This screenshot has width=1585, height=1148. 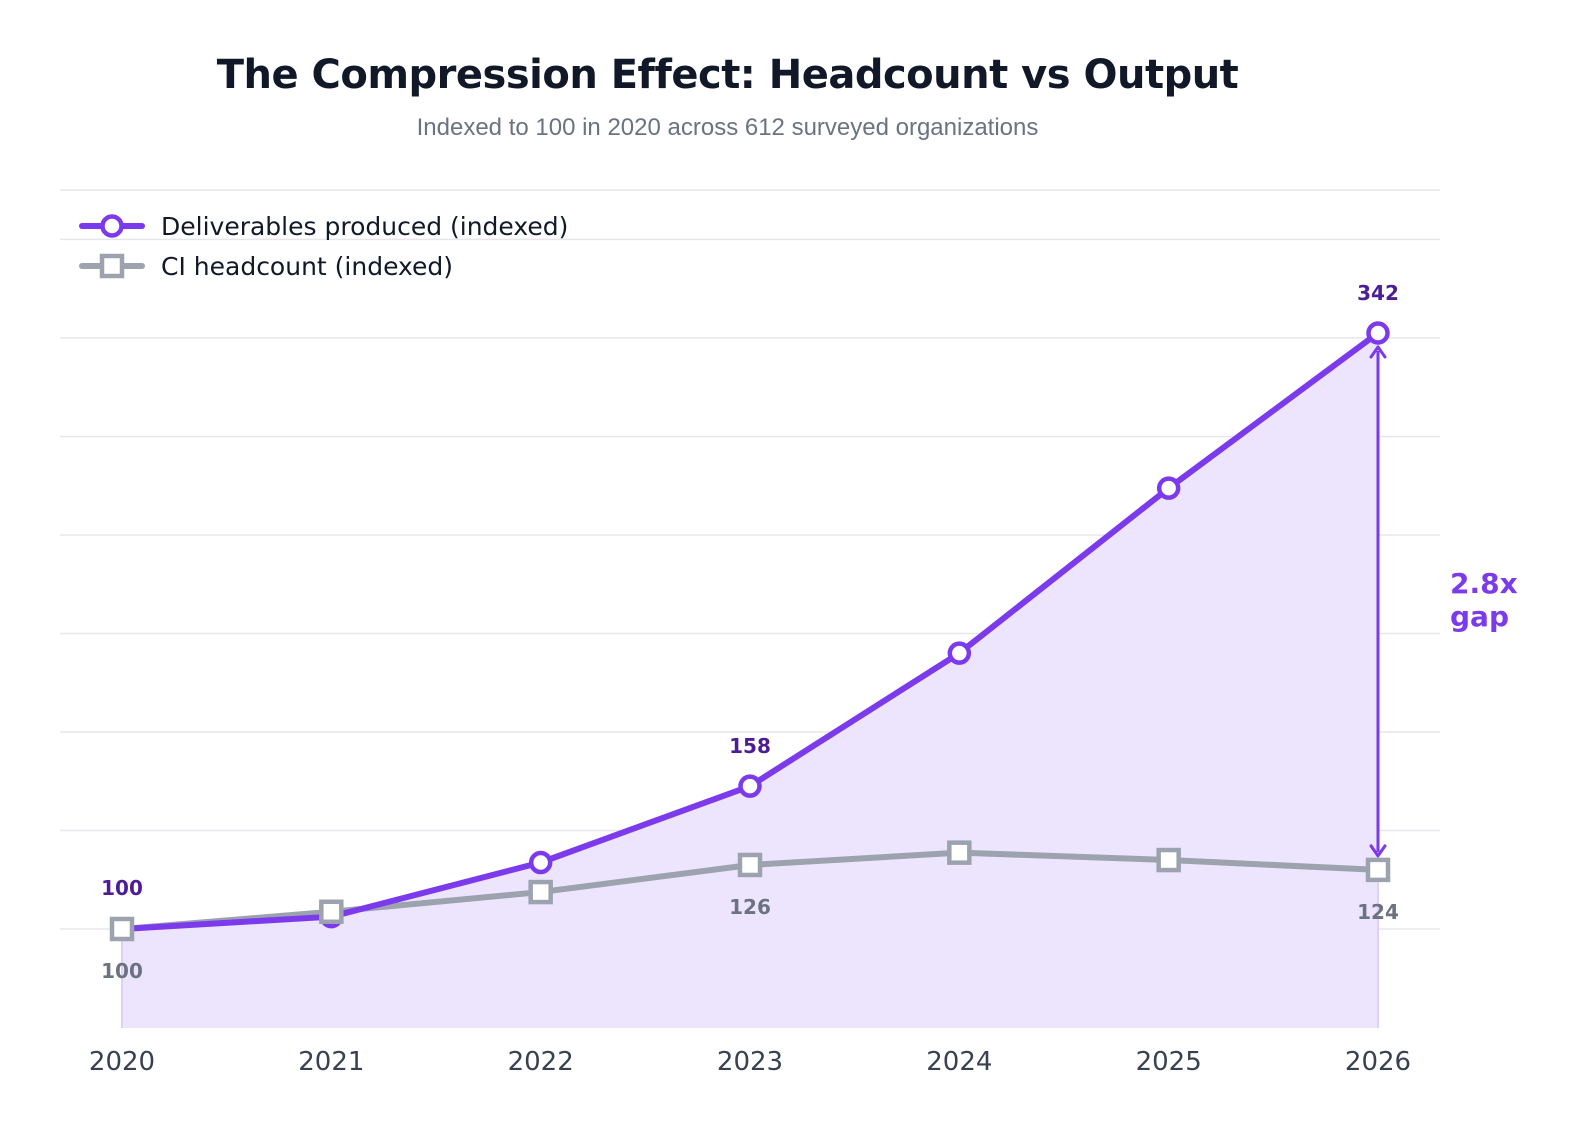 I want to click on gap-annotation-label: gap, so click(x=1479, y=616).